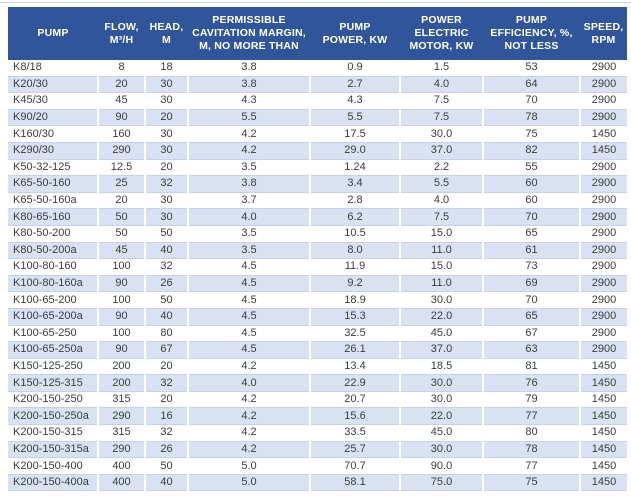 This screenshot has width=631, height=500. Describe the element at coordinates (531, 201) in the screenshot. I see `cell-efficiency: 60` at that location.